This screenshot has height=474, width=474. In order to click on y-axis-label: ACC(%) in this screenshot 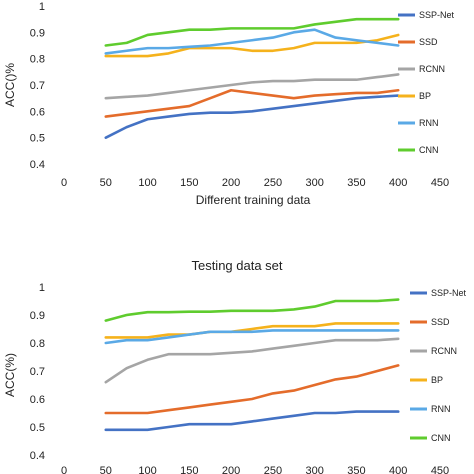, I will do `click(10, 375)`.